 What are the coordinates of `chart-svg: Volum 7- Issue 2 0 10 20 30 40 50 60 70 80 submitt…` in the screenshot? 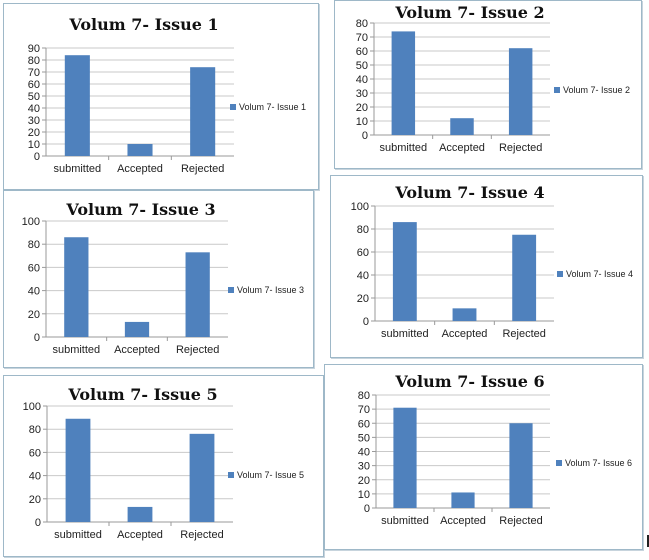 It's located at (493, 78).